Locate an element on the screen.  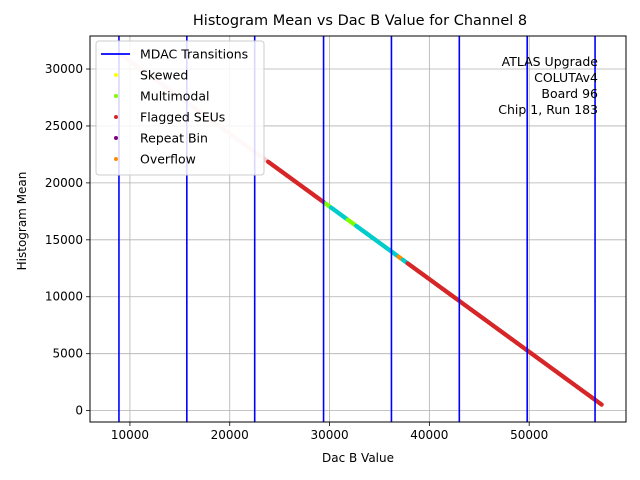
y-tick-label: 0 is located at coordinates (79, 411).